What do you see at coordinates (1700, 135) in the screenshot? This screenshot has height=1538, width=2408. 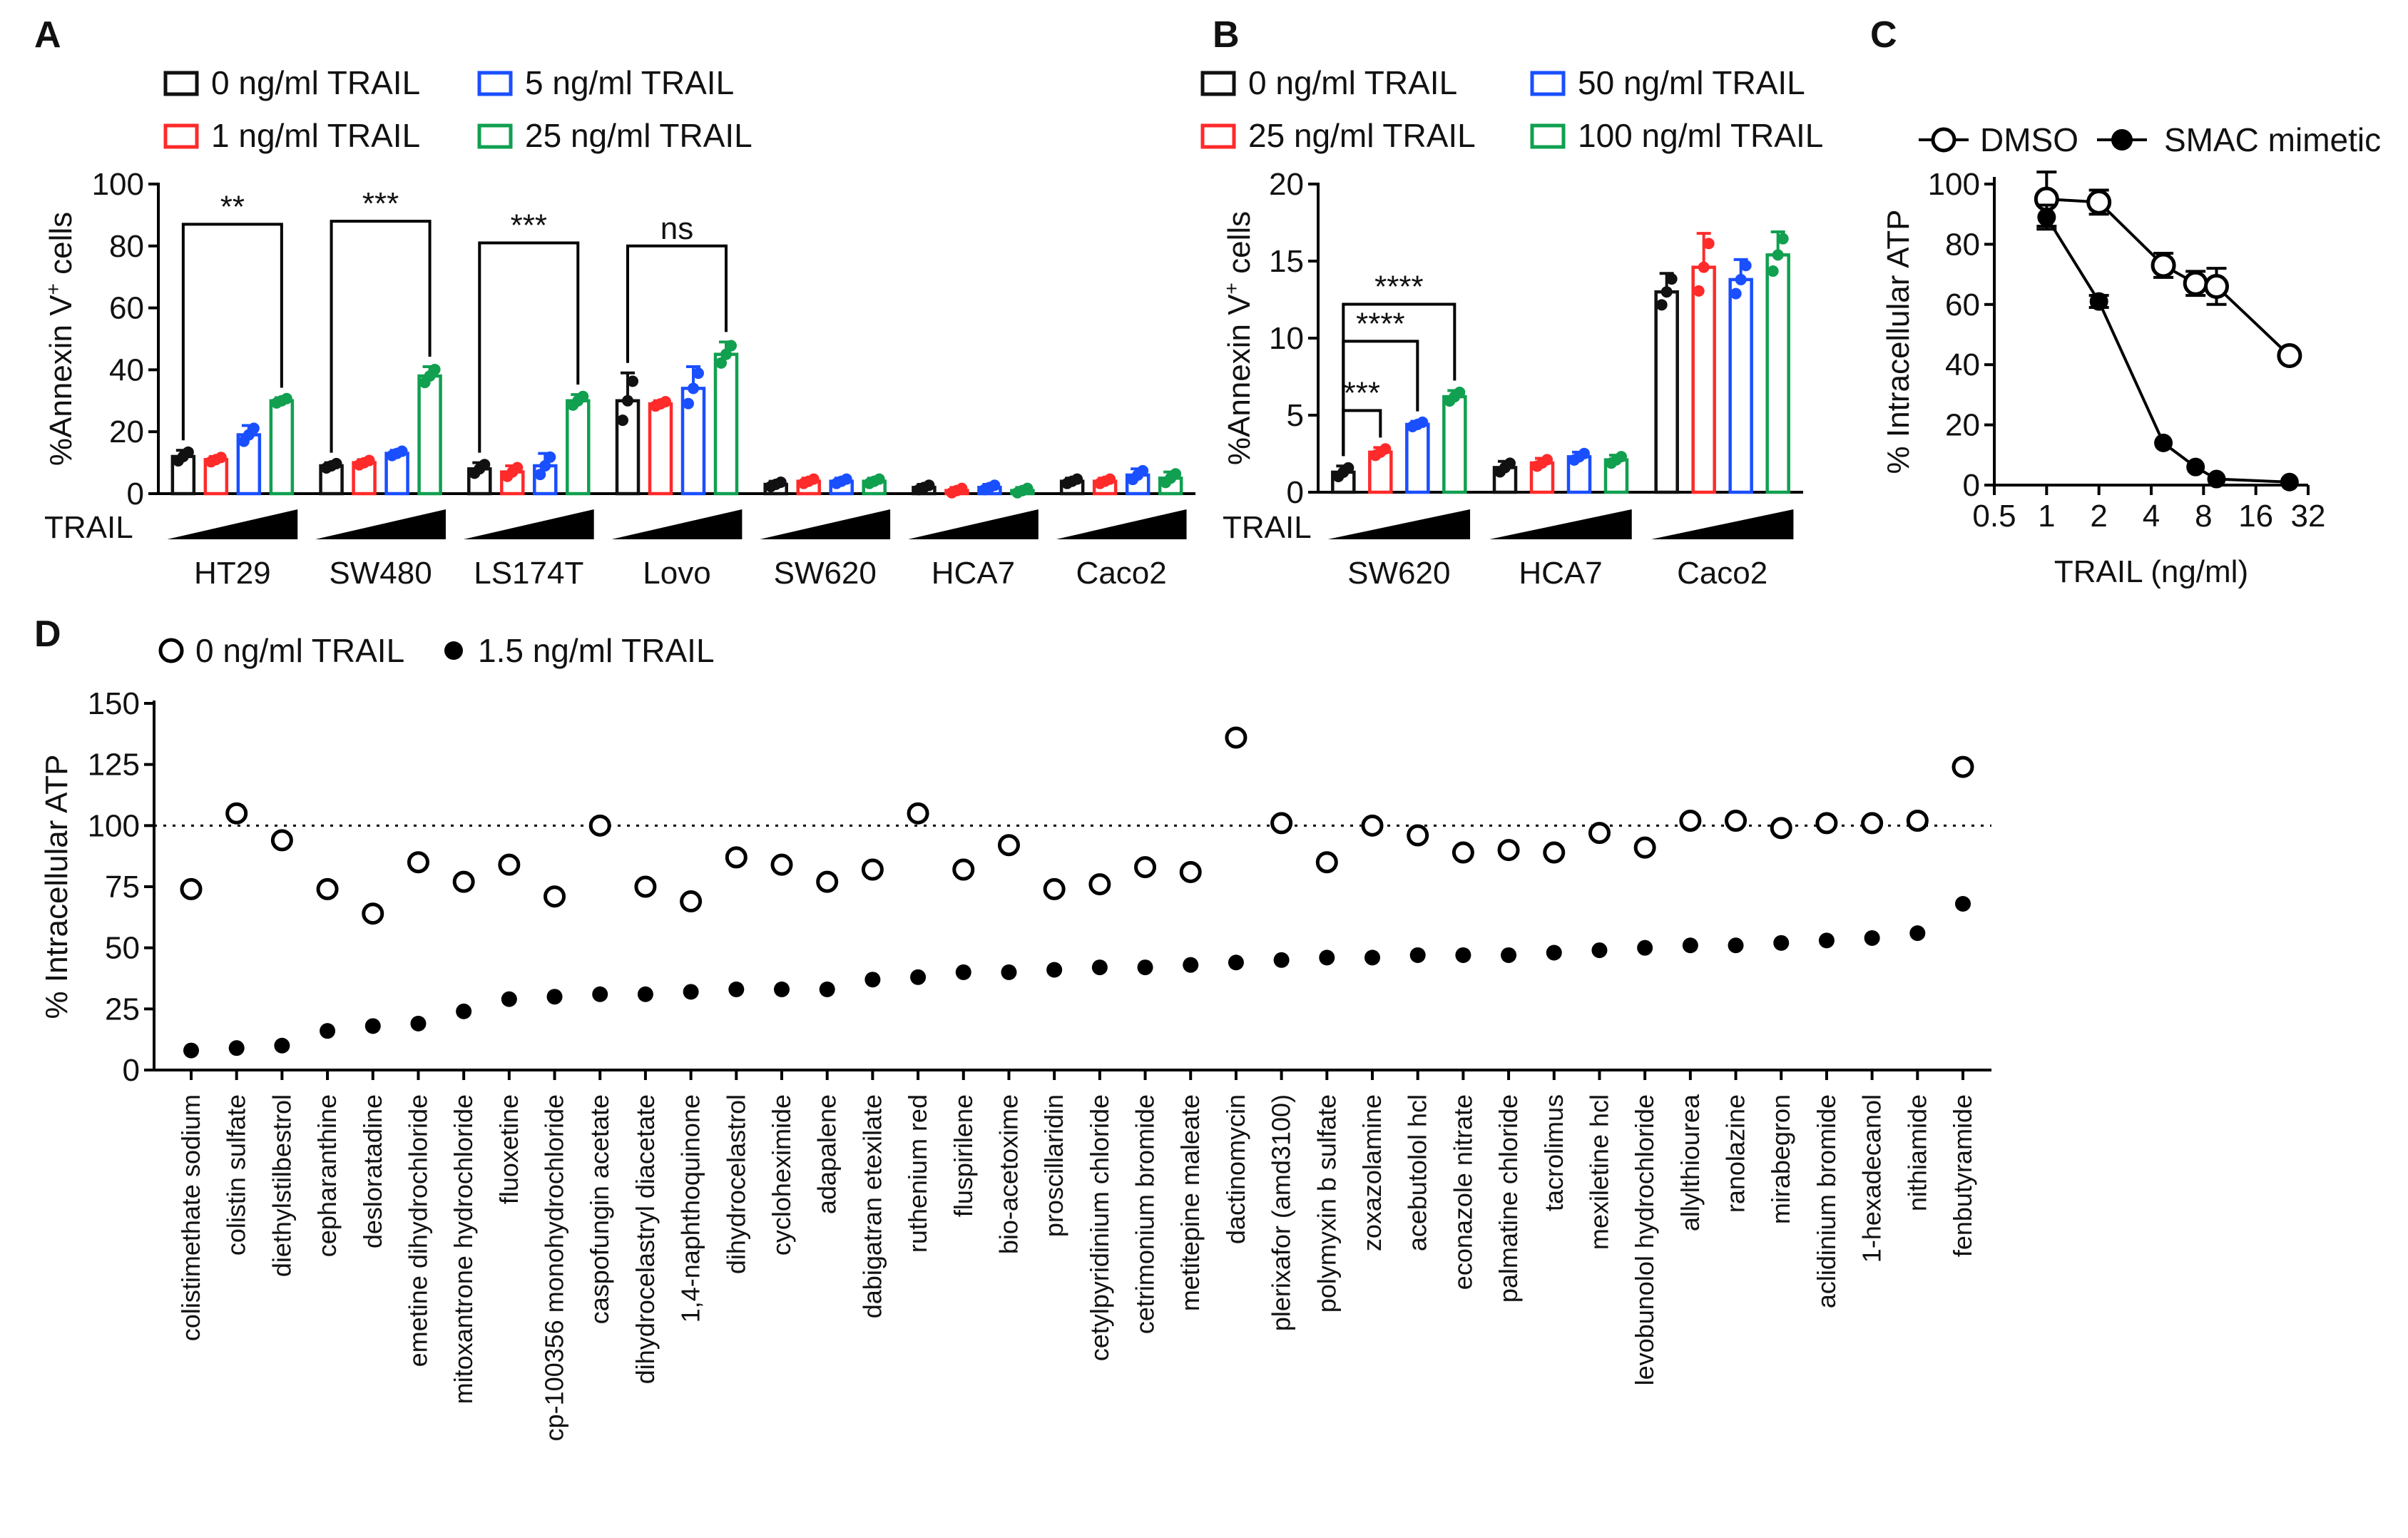 I see `legend-label: 100 ng/ml TRAIL` at bounding box center [1700, 135].